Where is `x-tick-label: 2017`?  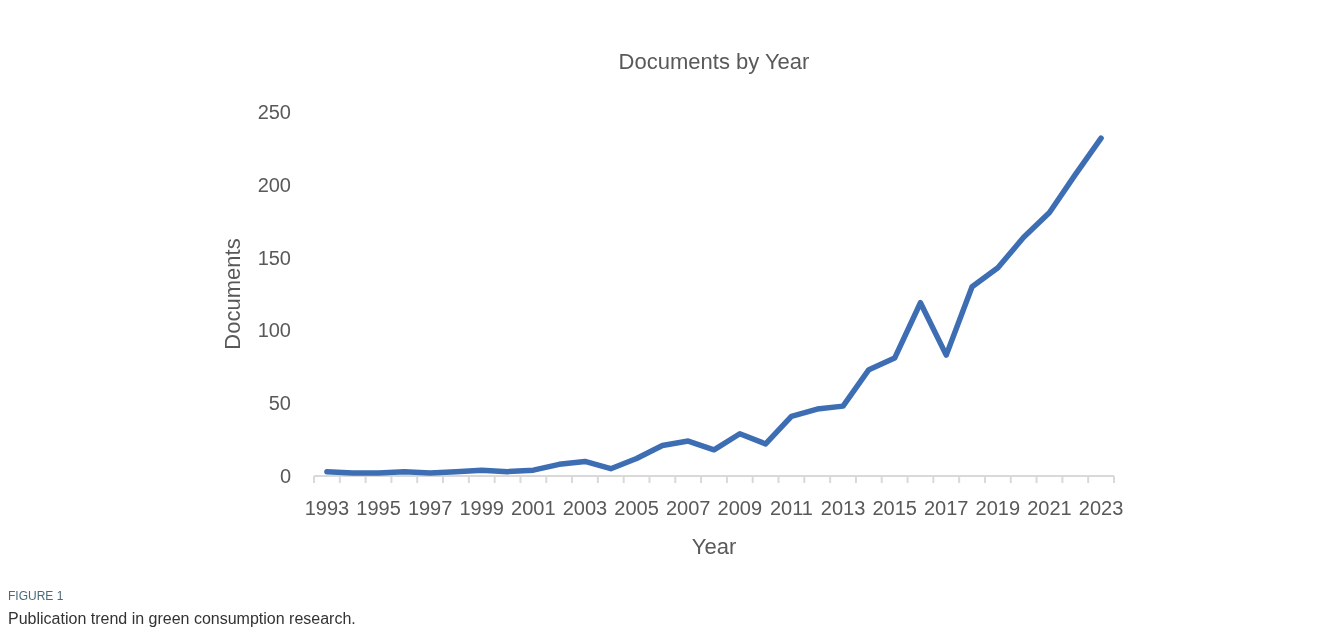
x-tick-label: 2017 is located at coordinates (946, 508).